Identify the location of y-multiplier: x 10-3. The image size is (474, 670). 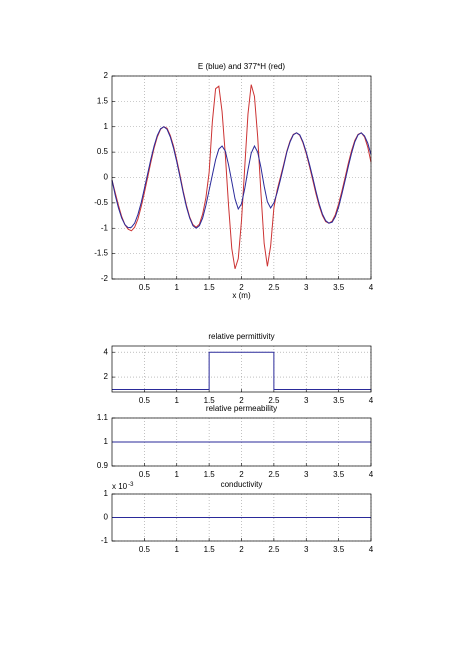
(123, 487).